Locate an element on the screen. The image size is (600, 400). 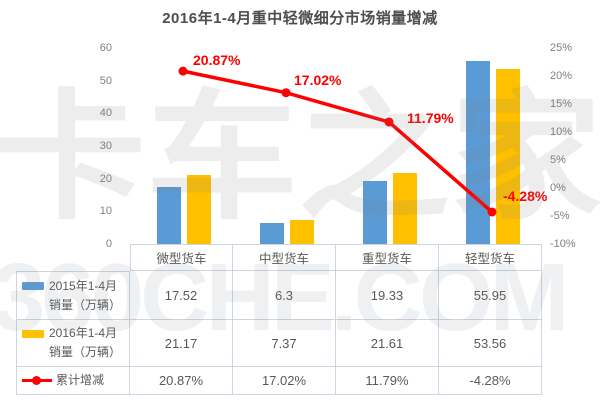
table-row-label-2: 累计增减 is located at coordinates (73, 381).